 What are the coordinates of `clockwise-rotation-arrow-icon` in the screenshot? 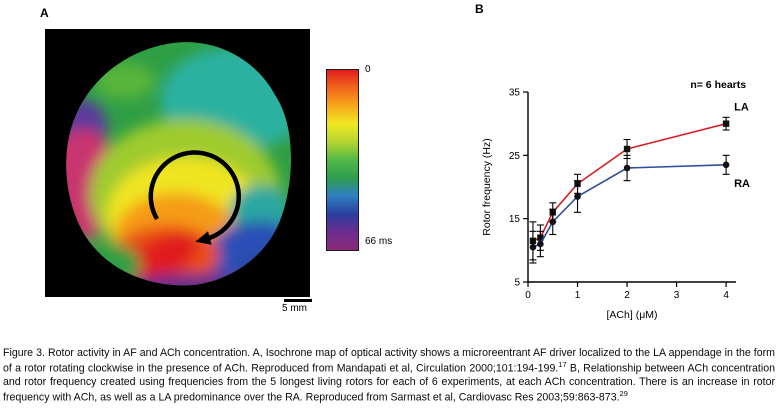 It's located at (194, 197).